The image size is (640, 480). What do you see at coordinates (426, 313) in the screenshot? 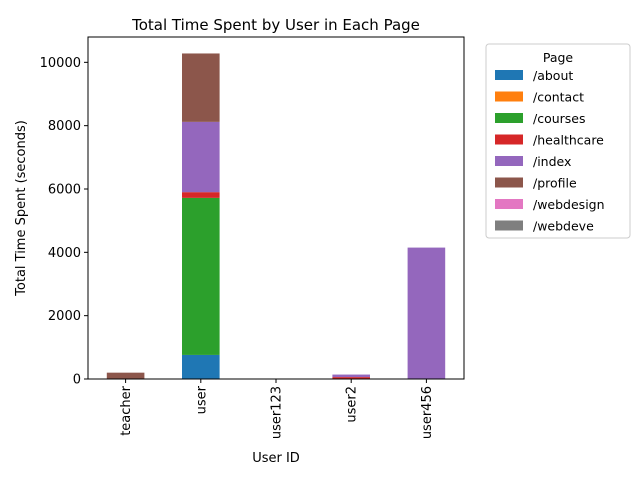
I see `bar-user456-index` at bounding box center [426, 313].